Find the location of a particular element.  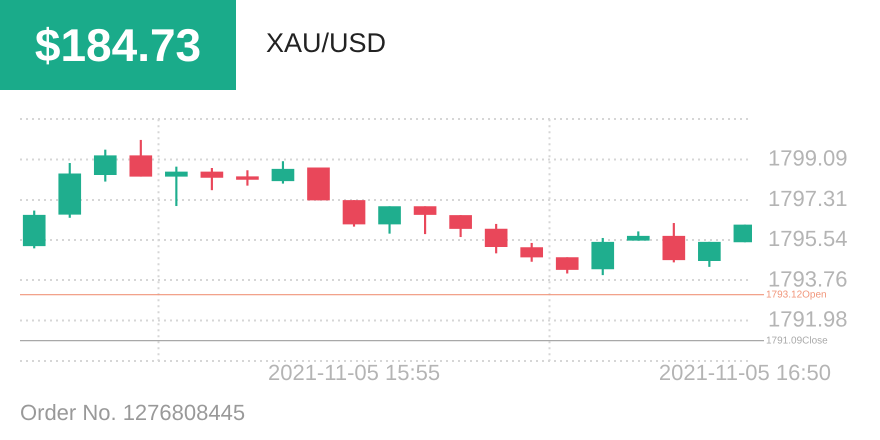

x-tick-label: 2021-11-05 15:55 is located at coordinates (354, 373).